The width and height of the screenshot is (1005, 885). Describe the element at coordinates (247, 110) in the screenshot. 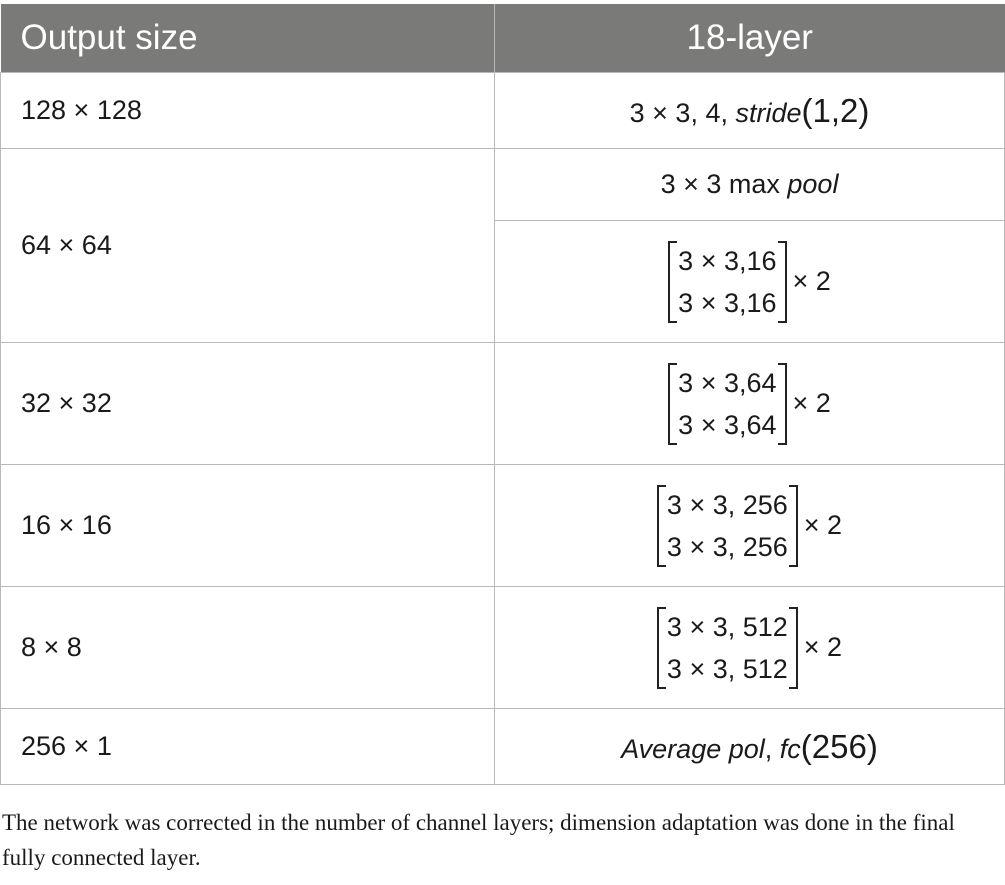

I see `output-size-cell: 128 × 128` at that location.